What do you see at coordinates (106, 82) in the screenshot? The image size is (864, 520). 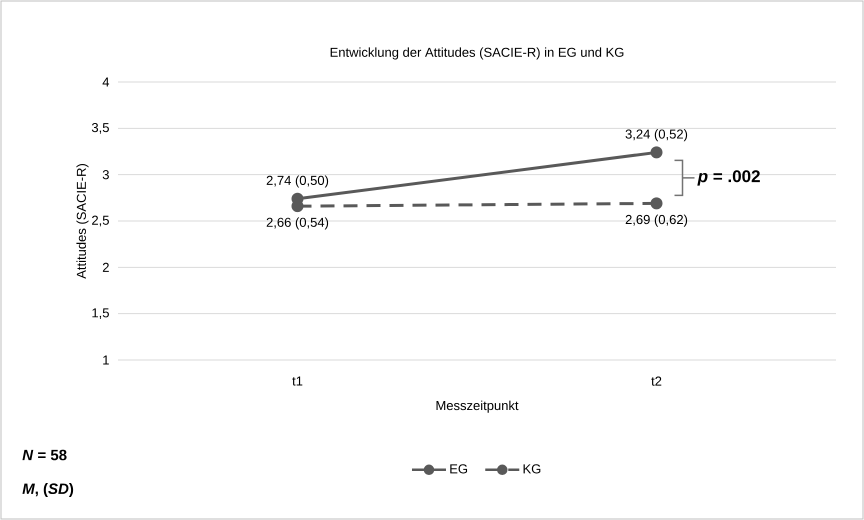 I see `y-tick-label: 4` at bounding box center [106, 82].